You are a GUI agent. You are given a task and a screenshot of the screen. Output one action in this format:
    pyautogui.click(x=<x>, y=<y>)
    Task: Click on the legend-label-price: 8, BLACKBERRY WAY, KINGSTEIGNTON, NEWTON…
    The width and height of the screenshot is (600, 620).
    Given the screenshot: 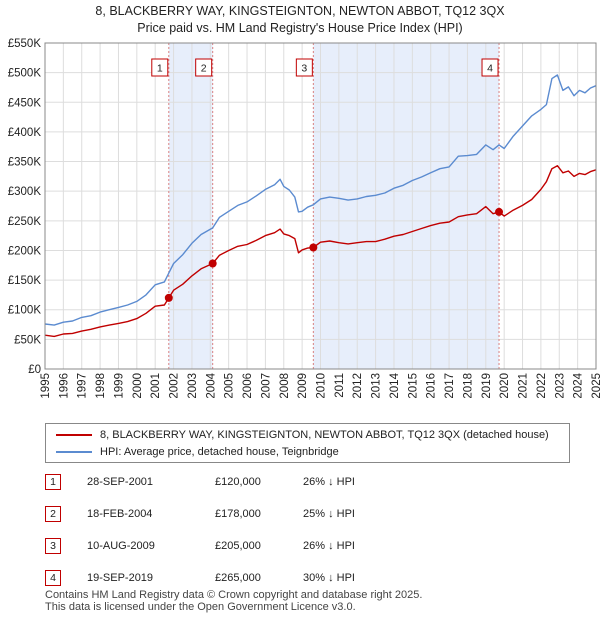 What is the action you would take?
    pyautogui.click(x=324, y=435)
    